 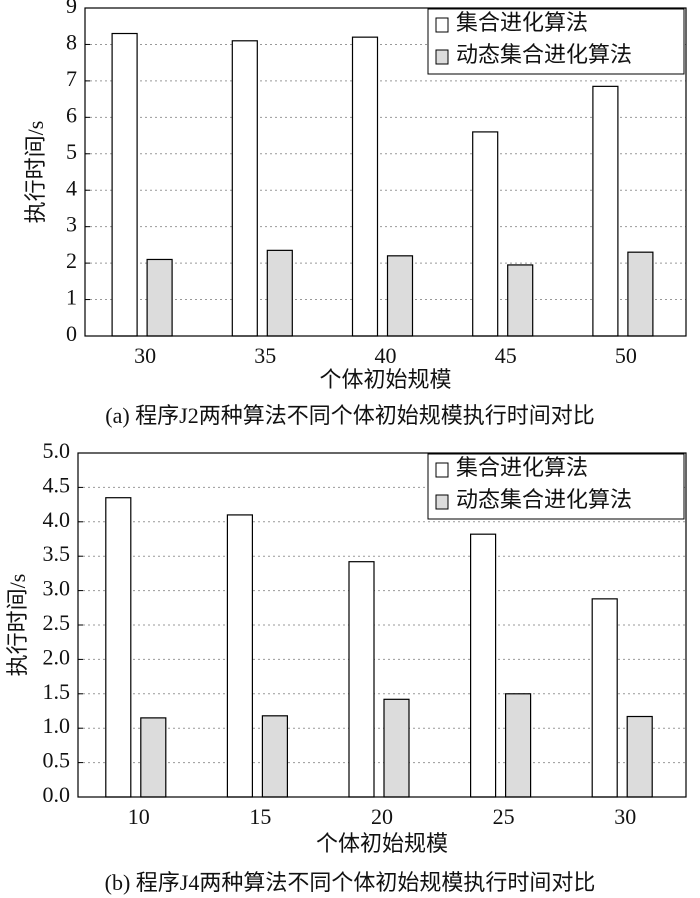 What do you see at coordinates (71, 224) in the screenshot?
I see `y-tick-label: 3` at bounding box center [71, 224].